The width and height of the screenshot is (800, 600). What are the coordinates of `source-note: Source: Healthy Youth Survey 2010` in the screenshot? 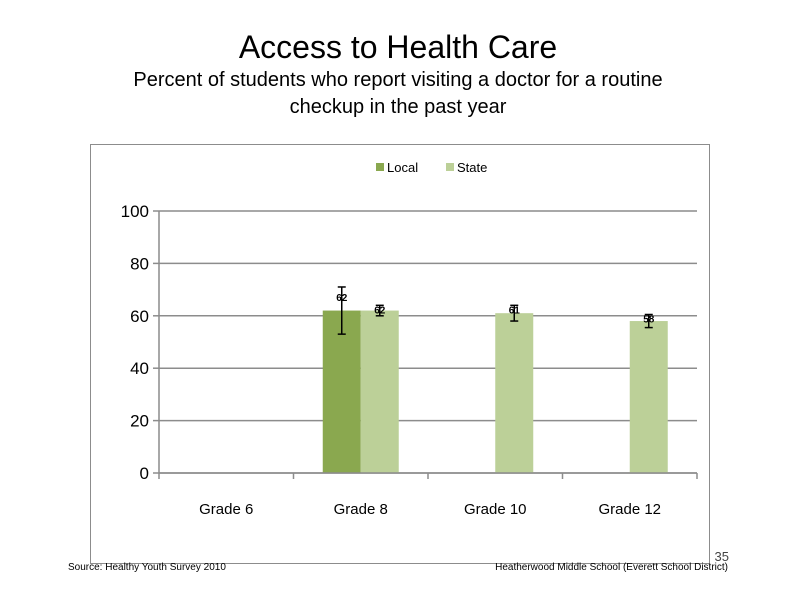 It's located at (147, 567).